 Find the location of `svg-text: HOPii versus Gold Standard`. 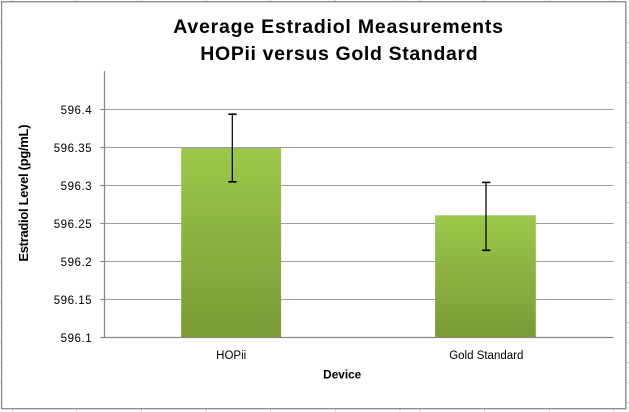

svg-text: HOPii versus Gold Standard is located at coordinates (339, 54).